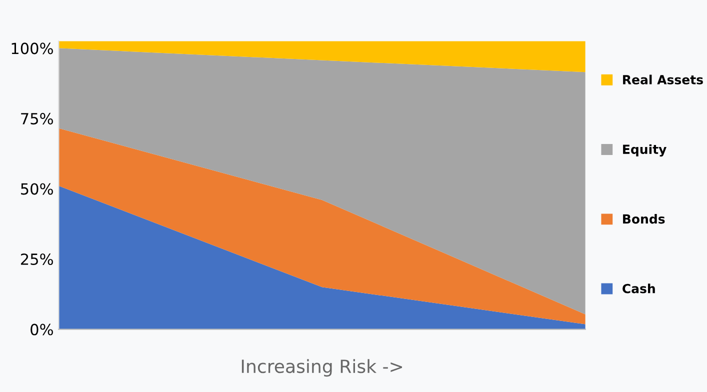 The height and width of the screenshot is (392, 707). I want to click on y-tick-label: 50%, so click(37, 189).